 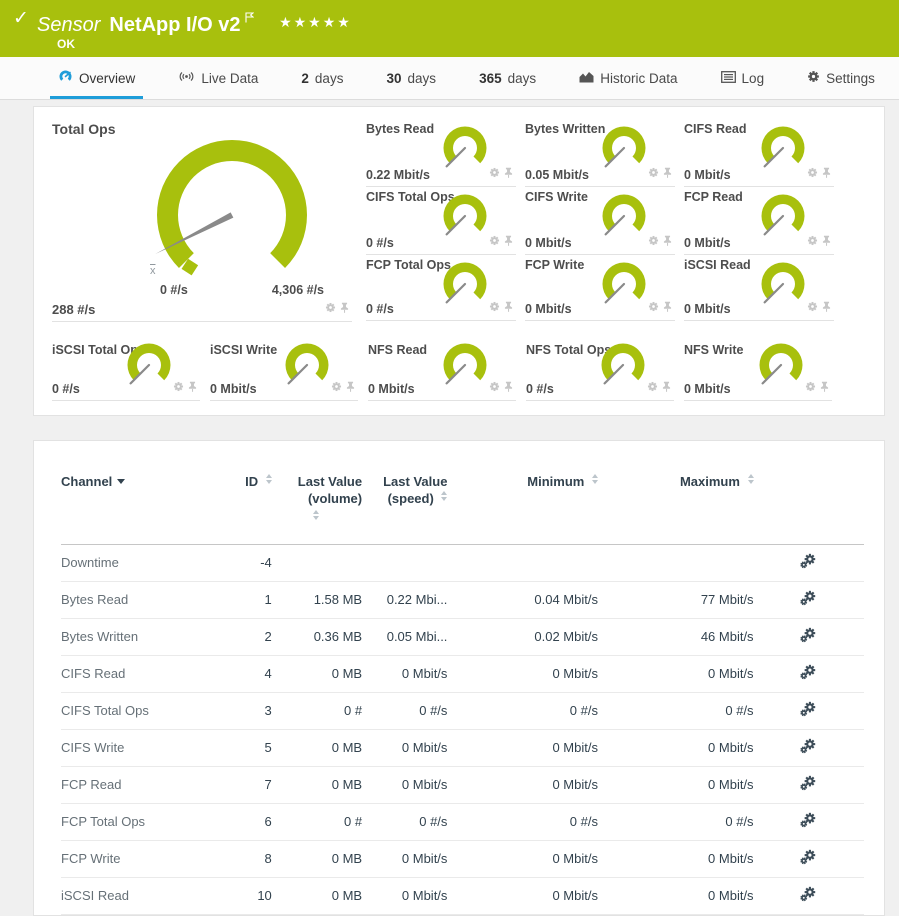 I want to click on tab-live-data: Live Data, so click(x=218, y=78).